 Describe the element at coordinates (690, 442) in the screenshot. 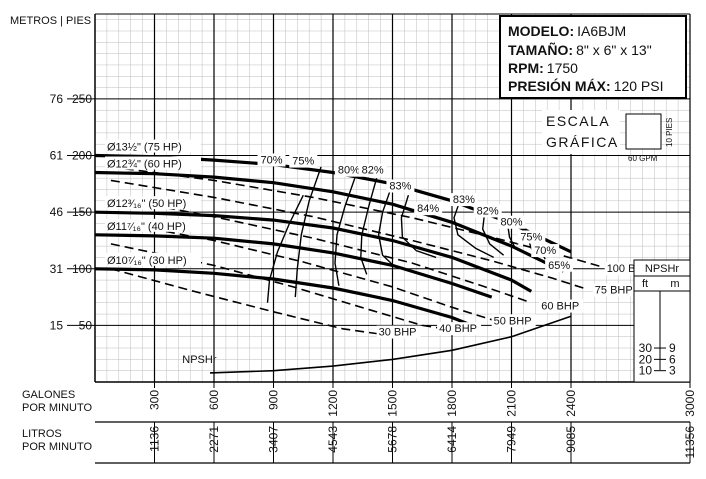

I see `x2-tick-label: 11356` at that location.